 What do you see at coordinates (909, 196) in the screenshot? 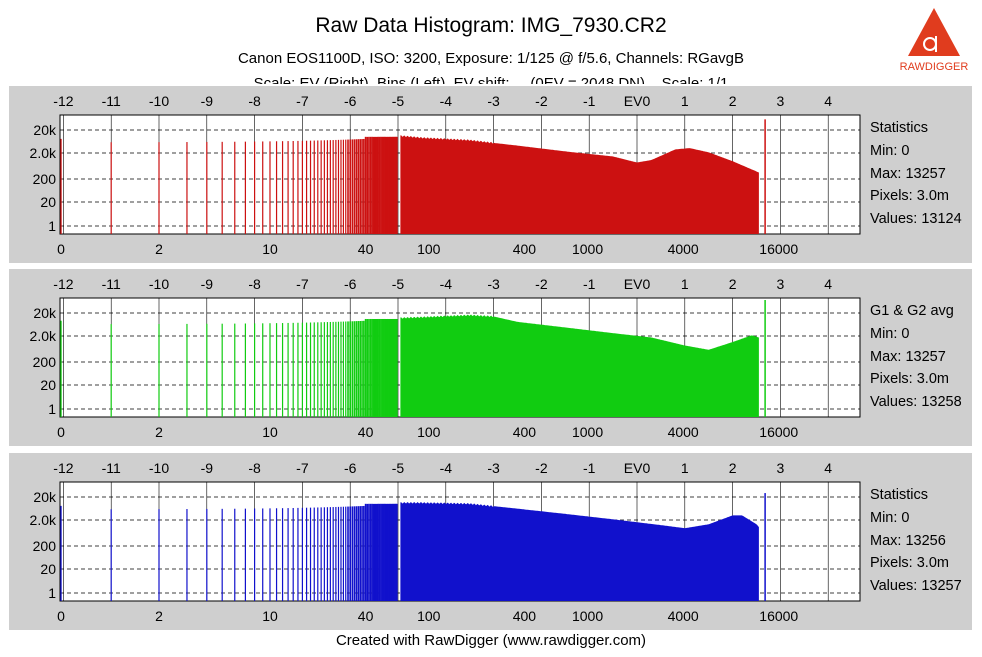
I see `stats-pixels: Pixels: 3.0m` at bounding box center [909, 196].